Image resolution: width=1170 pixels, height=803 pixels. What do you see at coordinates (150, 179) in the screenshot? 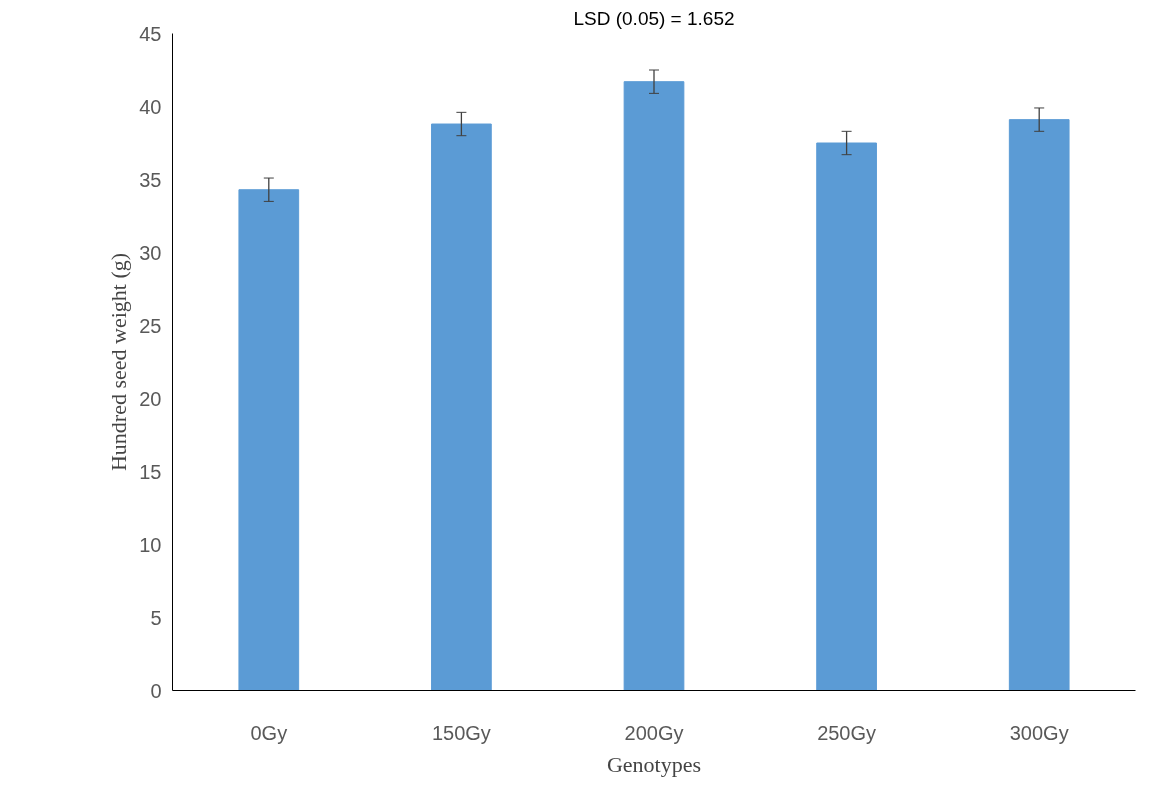
I see `y-tick-label: 35` at bounding box center [150, 179].